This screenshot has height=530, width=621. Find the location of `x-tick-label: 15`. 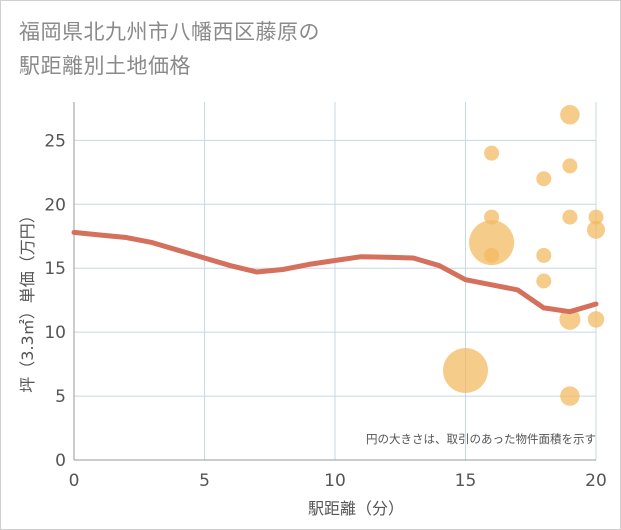

x-tick-label: 15 is located at coordinates (466, 481).